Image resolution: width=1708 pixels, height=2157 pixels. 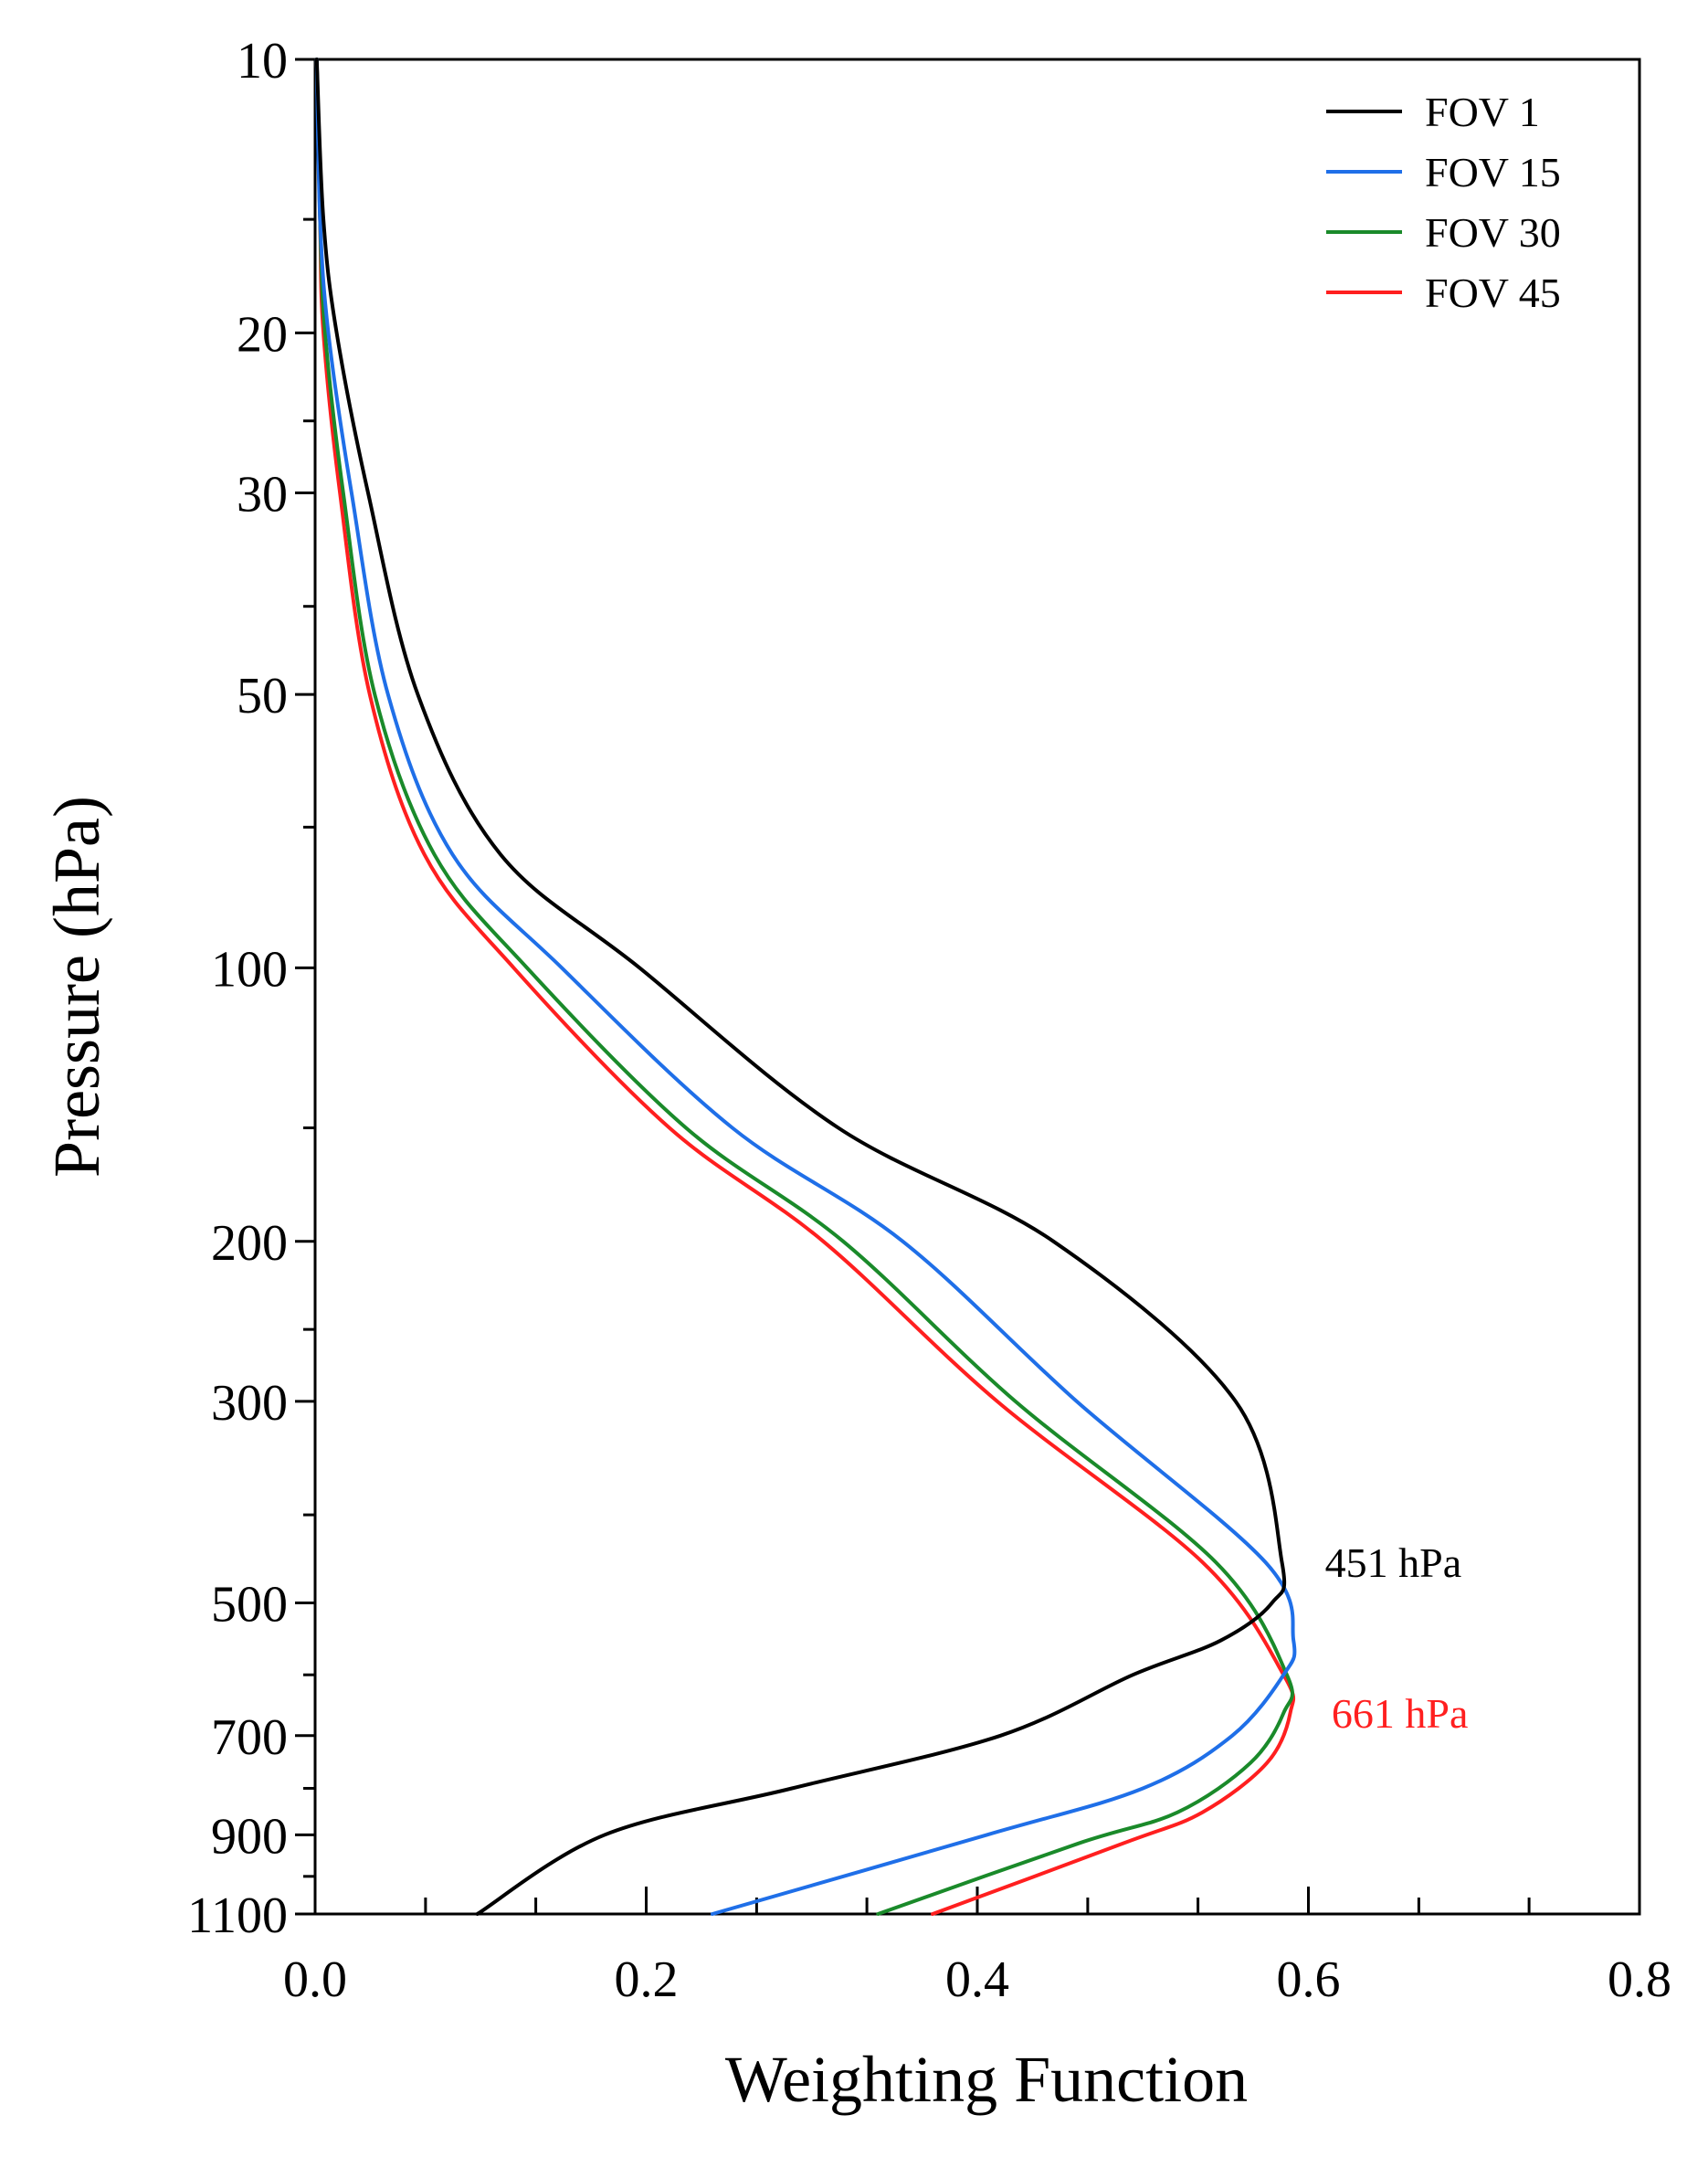 I want to click on y-tick-label: 50, so click(x=262, y=696).